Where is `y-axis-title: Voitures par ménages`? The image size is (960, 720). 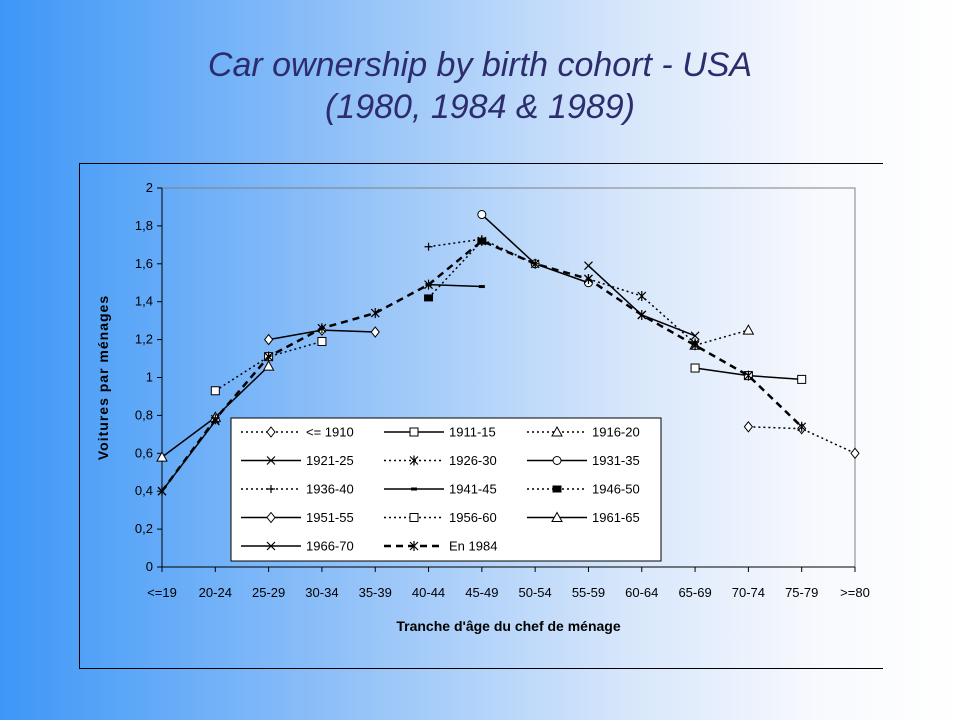 y-axis-title: Voitures par ménages is located at coordinates (103, 377).